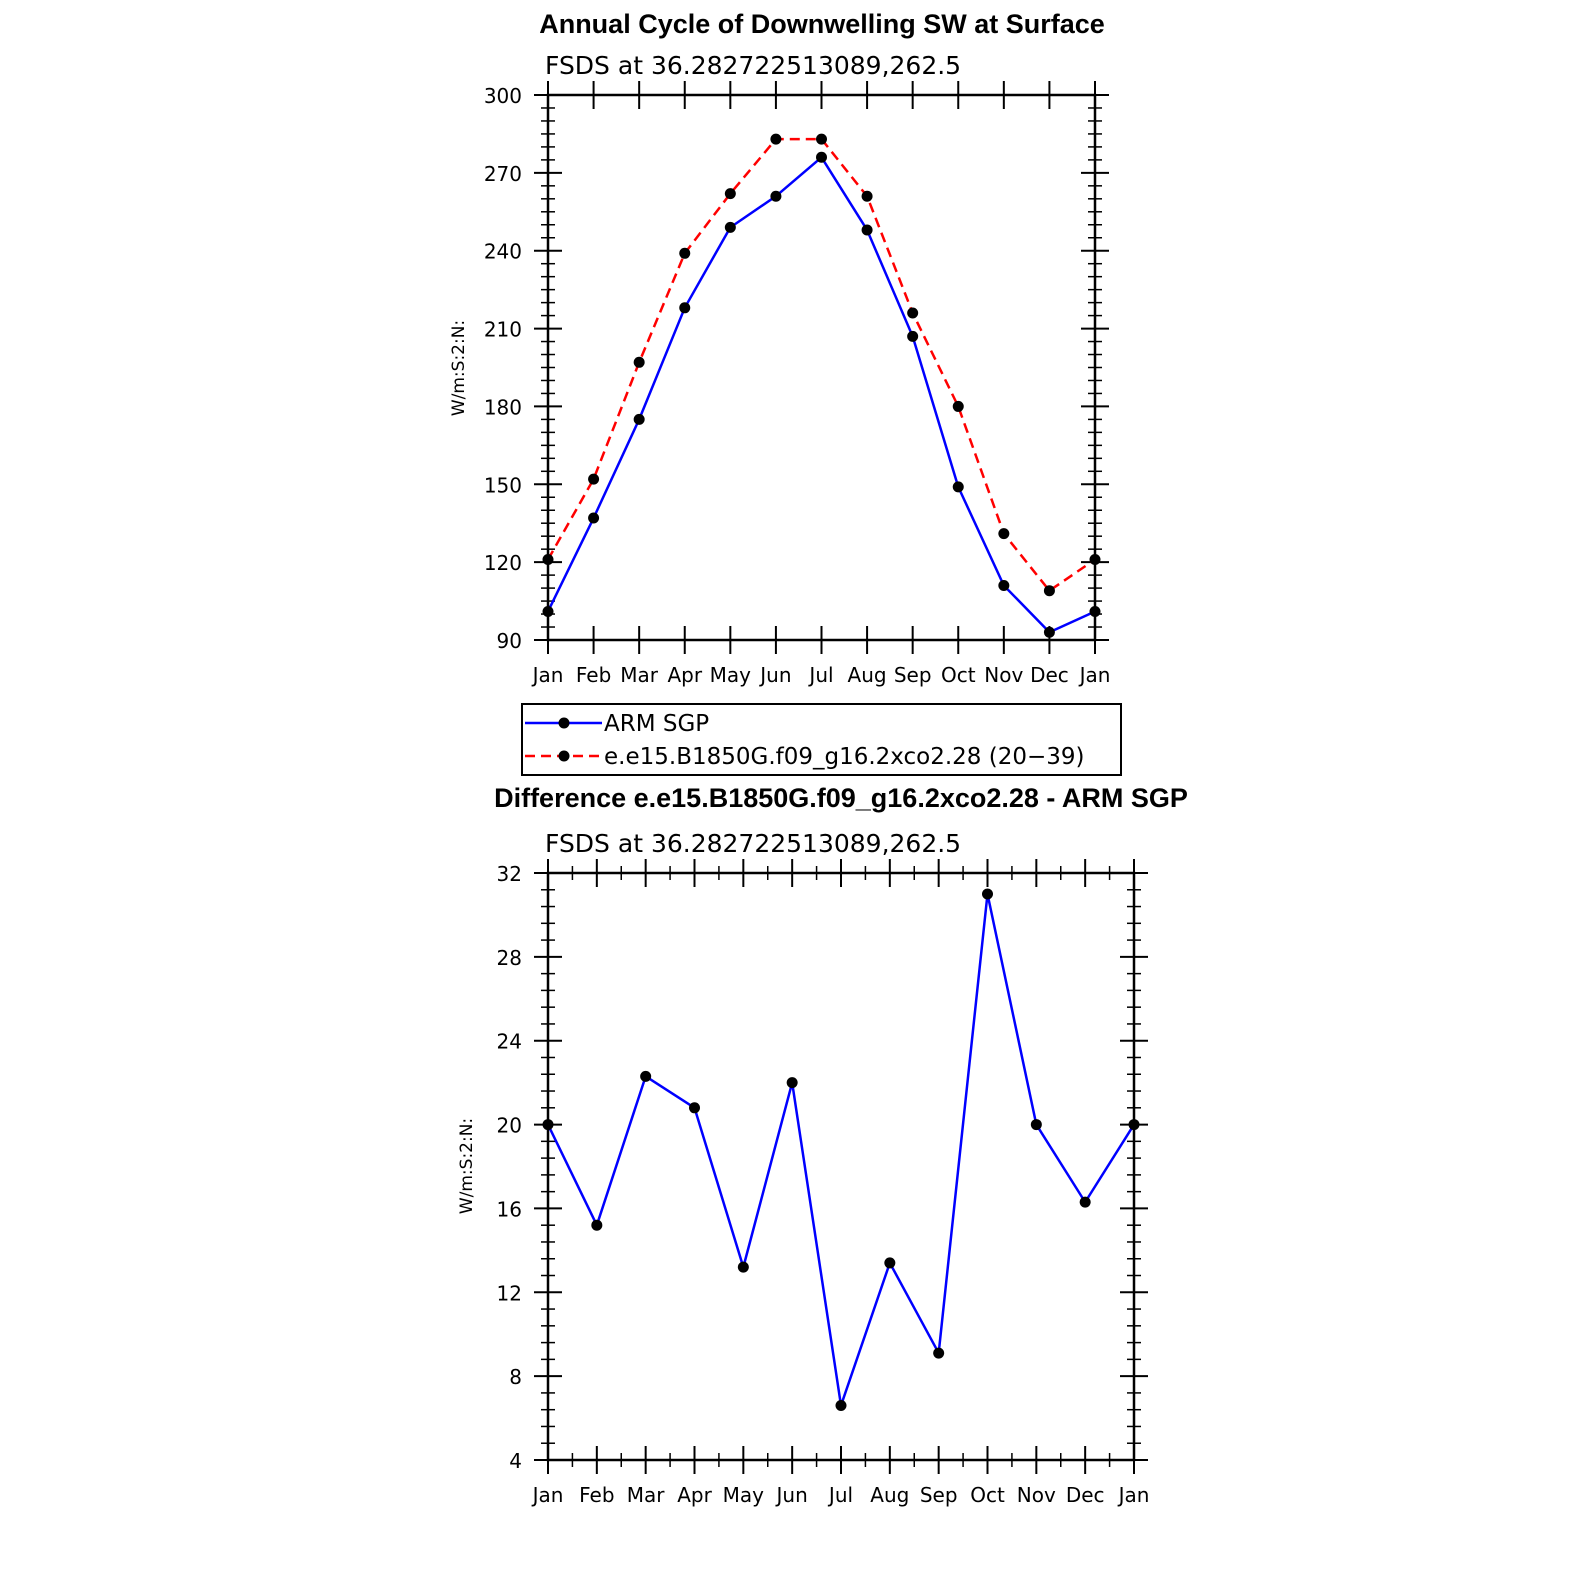 The image size is (1574, 1574). I want to click on y-tick-label: 150, so click(503, 485).